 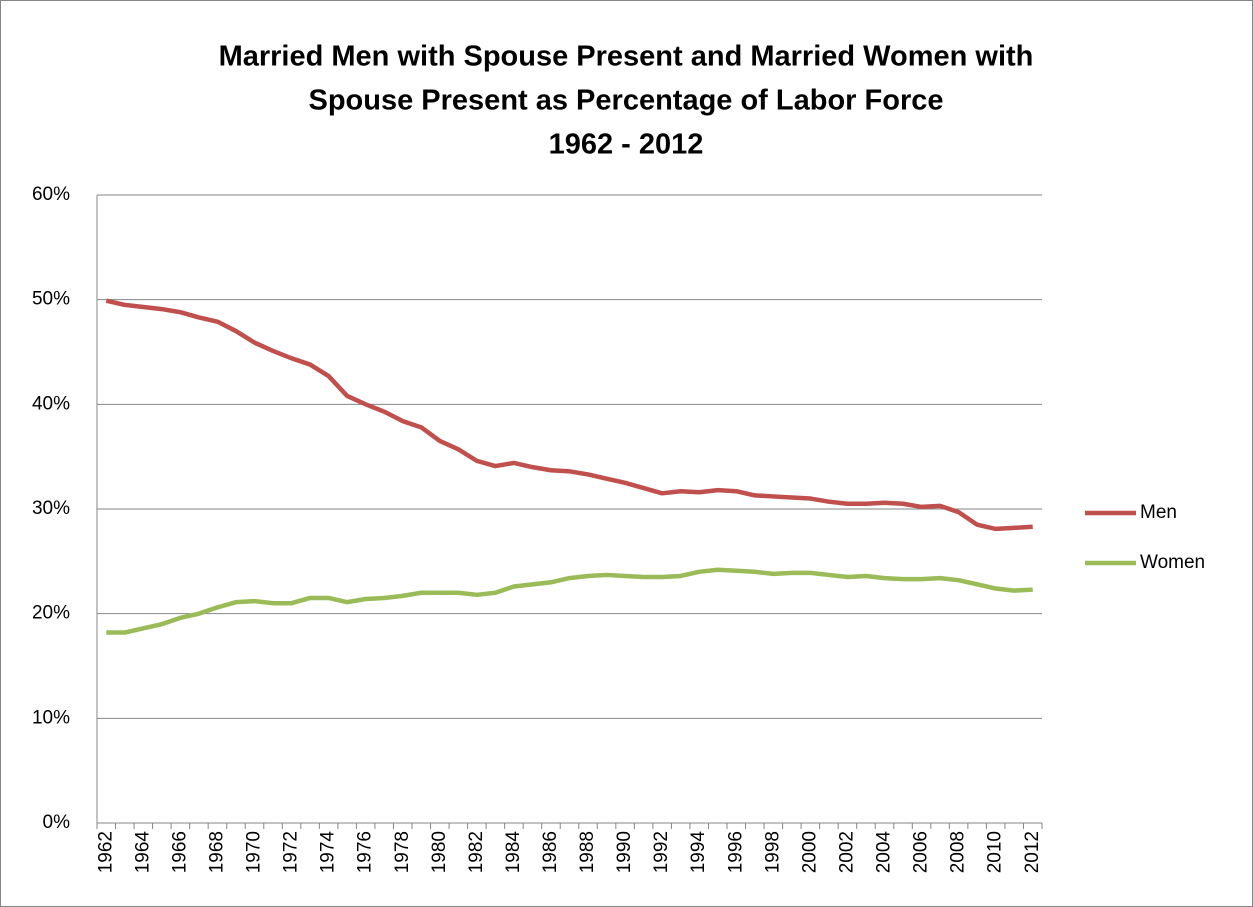 What do you see at coordinates (105, 852) in the screenshot?
I see `x-tick-label: 1962` at bounding box center [105, 852].